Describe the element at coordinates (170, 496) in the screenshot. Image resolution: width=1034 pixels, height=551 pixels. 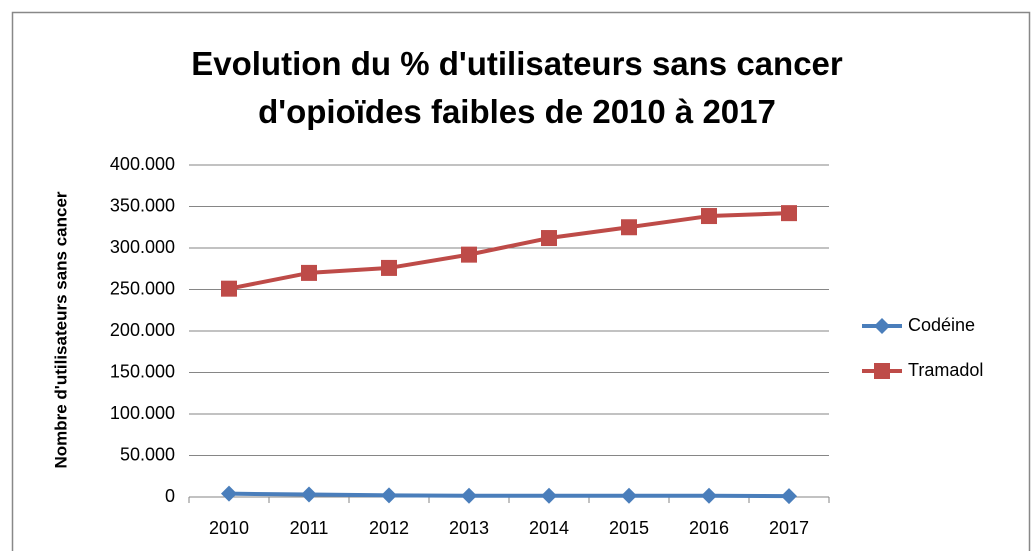
I see `y-tick-label: 0` at that location.